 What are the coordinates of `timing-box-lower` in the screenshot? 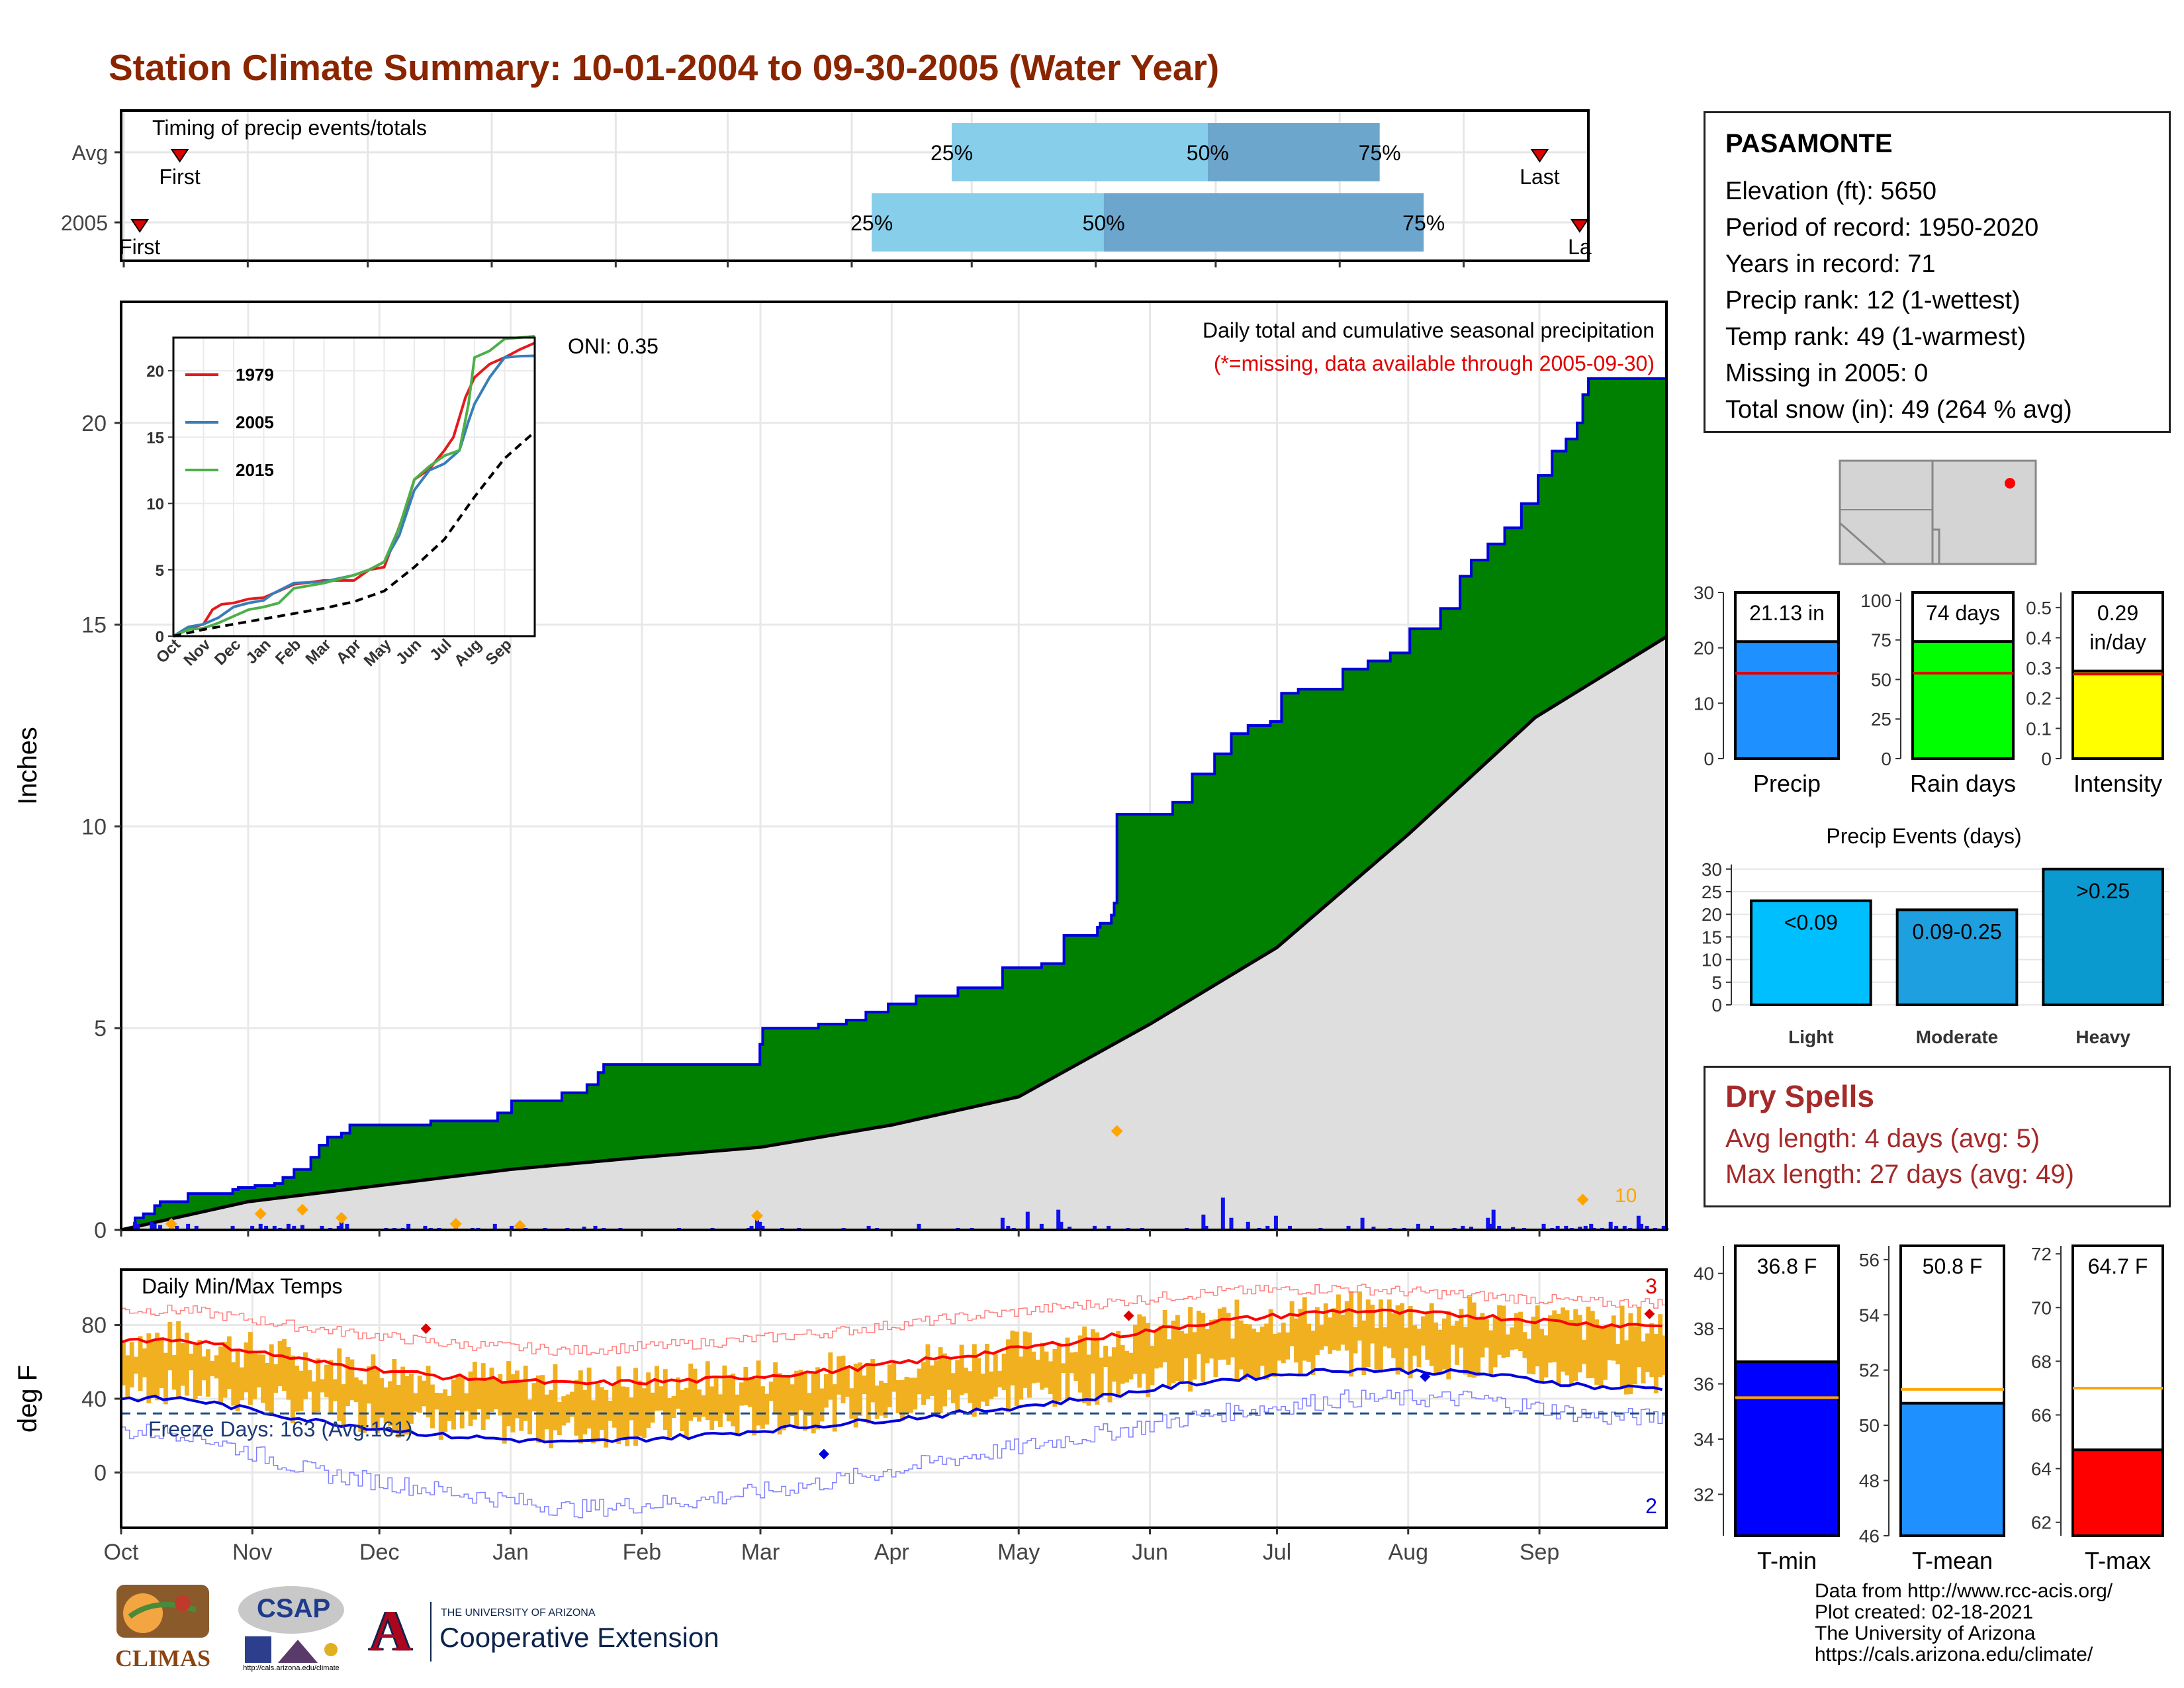 It's located at (1080, 152).